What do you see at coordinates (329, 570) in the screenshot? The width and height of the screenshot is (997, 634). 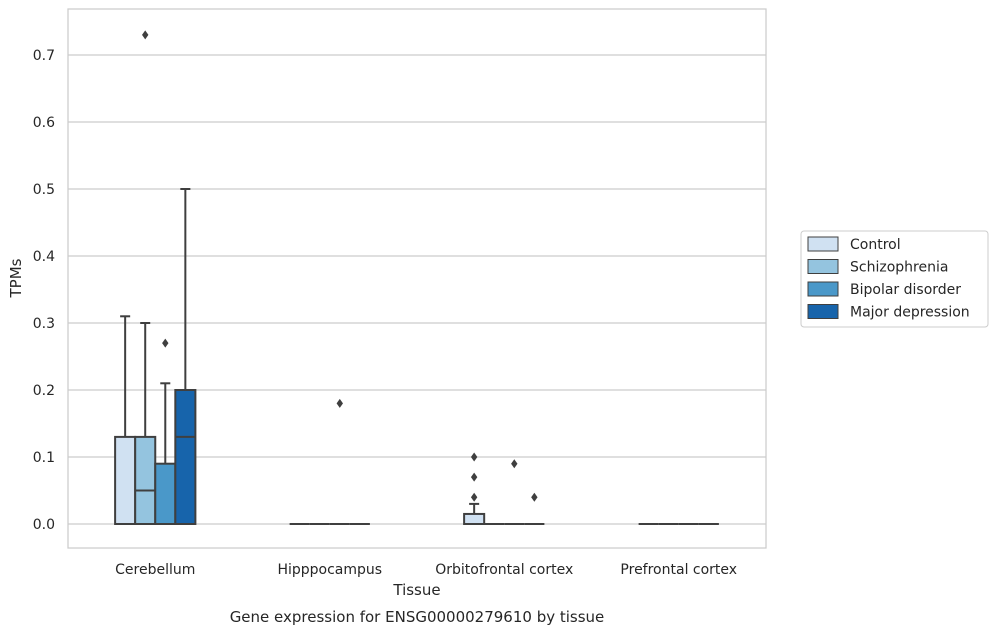 I see `x-tick-label: Hipppocampus` at bounding box center [329, 570].